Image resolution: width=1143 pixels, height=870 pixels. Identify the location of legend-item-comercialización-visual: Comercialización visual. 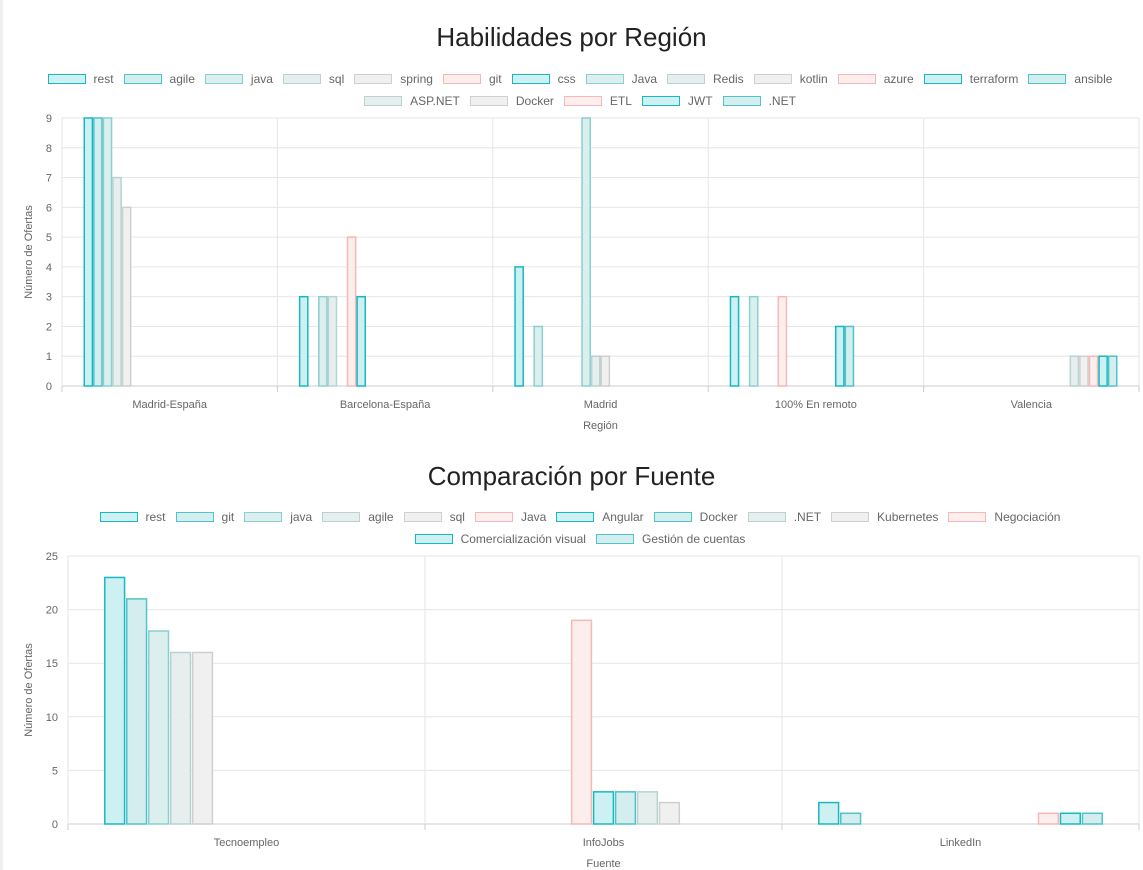
(500, 539).